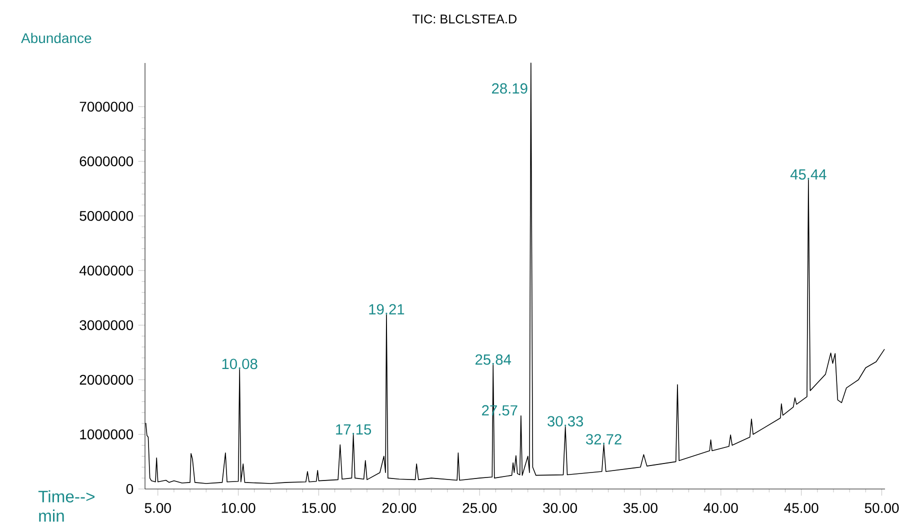 This screenshot has width=907, height=531. I want to click on y-tick-label: 5000000, so click(107, 215).